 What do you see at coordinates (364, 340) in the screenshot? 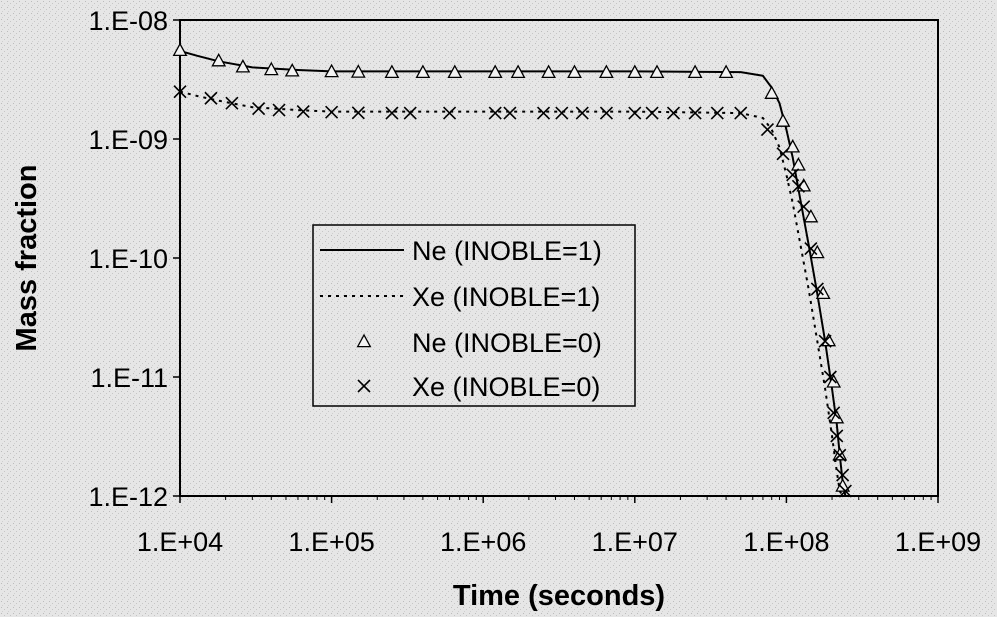
I see `legend-swatch-triangle` at bounding box center [364, 340].